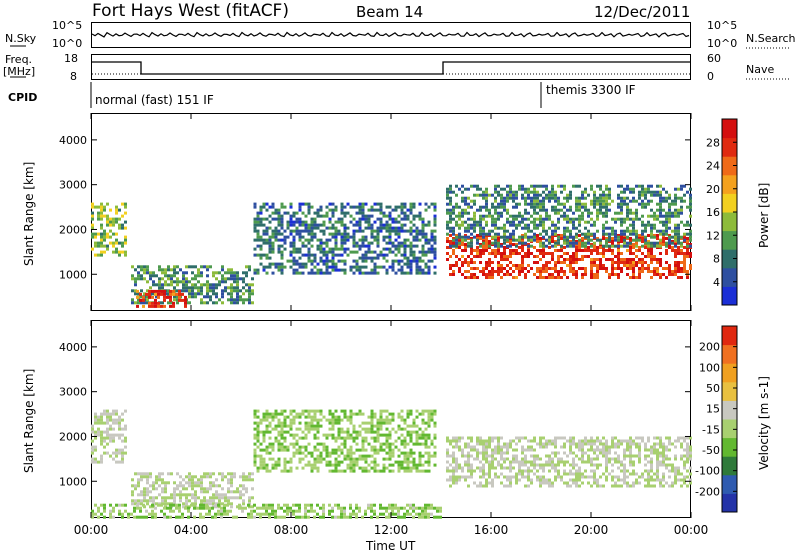  I want to click on colorbar-segment, so click(729, 184).